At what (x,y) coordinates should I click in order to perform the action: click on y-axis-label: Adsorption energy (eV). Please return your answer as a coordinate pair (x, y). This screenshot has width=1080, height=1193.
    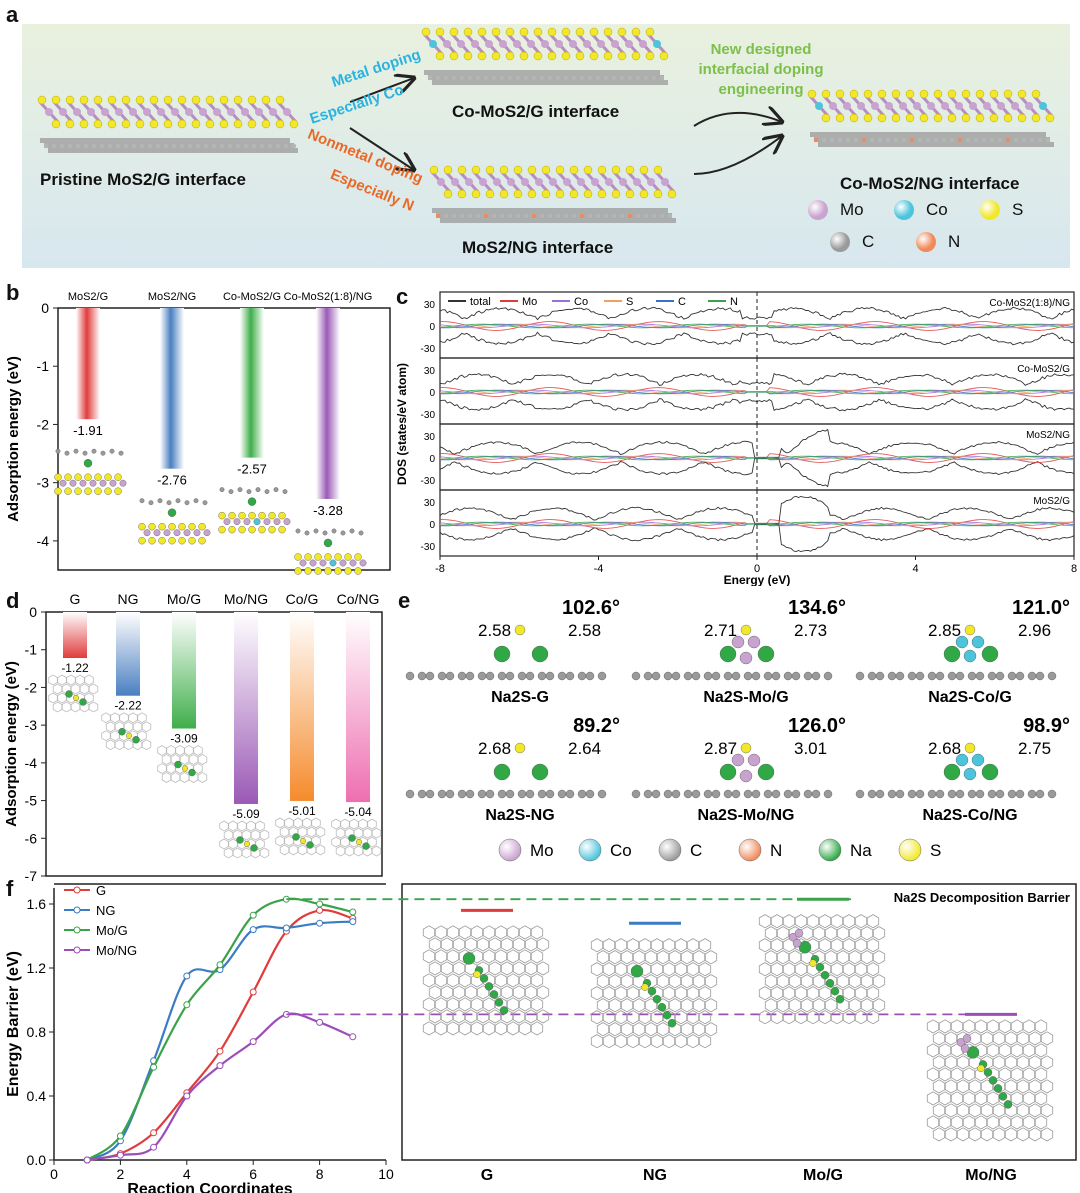
    Looking at the image, I should click on (11, 744).